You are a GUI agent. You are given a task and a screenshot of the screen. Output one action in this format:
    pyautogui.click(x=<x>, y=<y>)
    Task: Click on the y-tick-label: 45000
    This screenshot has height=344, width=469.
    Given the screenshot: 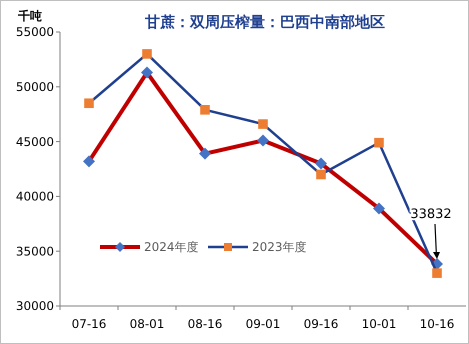 What is the action you would take?
    pyautogui.click(x=35, y=141)
    